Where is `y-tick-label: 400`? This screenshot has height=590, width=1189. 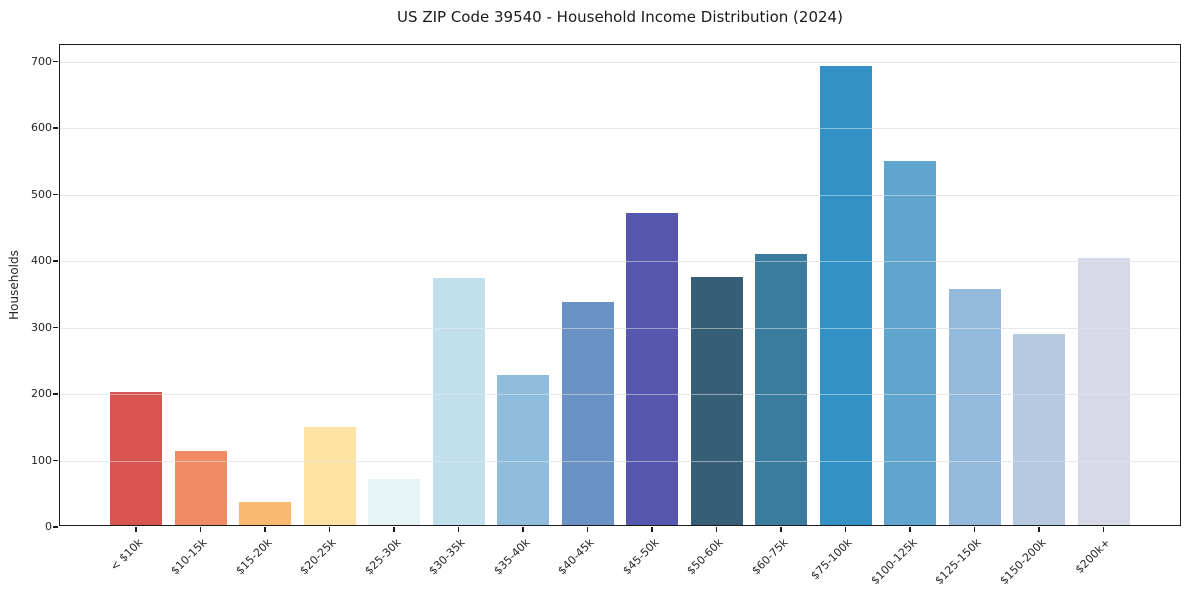 y-tick-label: 400 is located at coordinates (41, 261).